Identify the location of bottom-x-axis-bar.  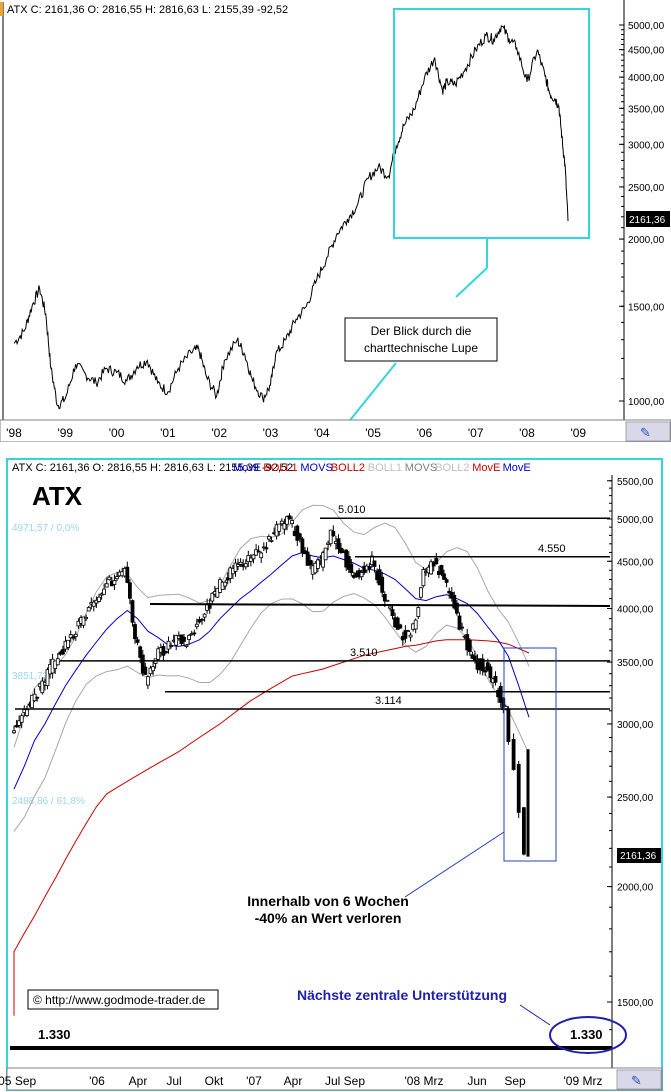
(334, 1079).